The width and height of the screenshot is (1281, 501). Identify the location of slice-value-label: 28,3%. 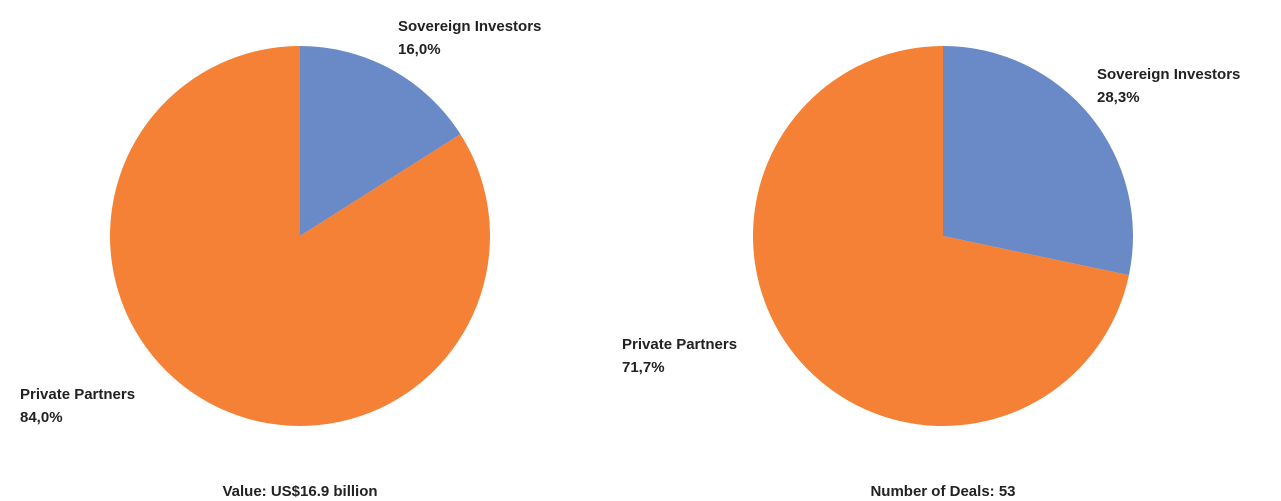
(1118, 97).